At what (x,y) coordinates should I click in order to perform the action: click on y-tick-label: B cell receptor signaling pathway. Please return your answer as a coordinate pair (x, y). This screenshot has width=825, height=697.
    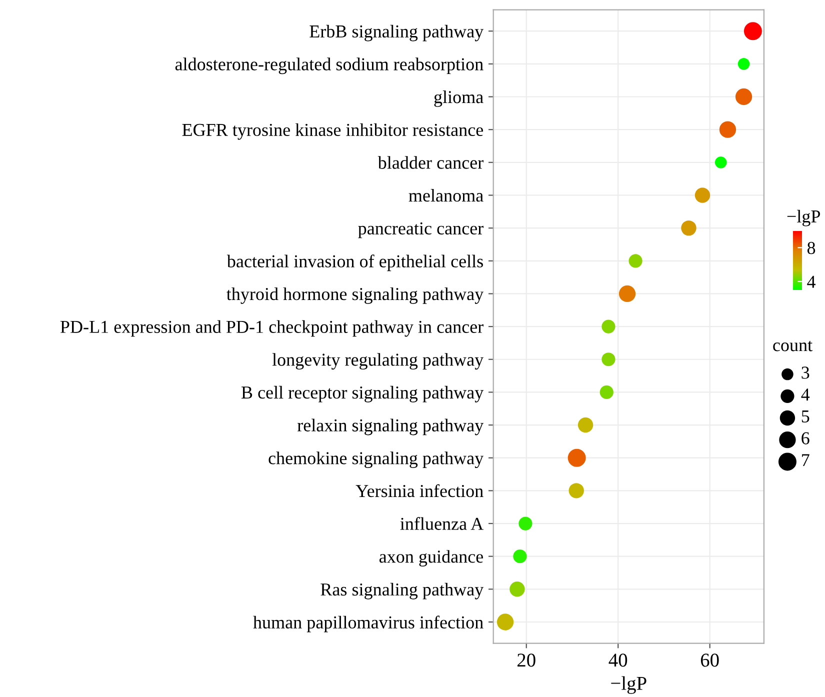
    Looking at the image, I should click on (362, 394).